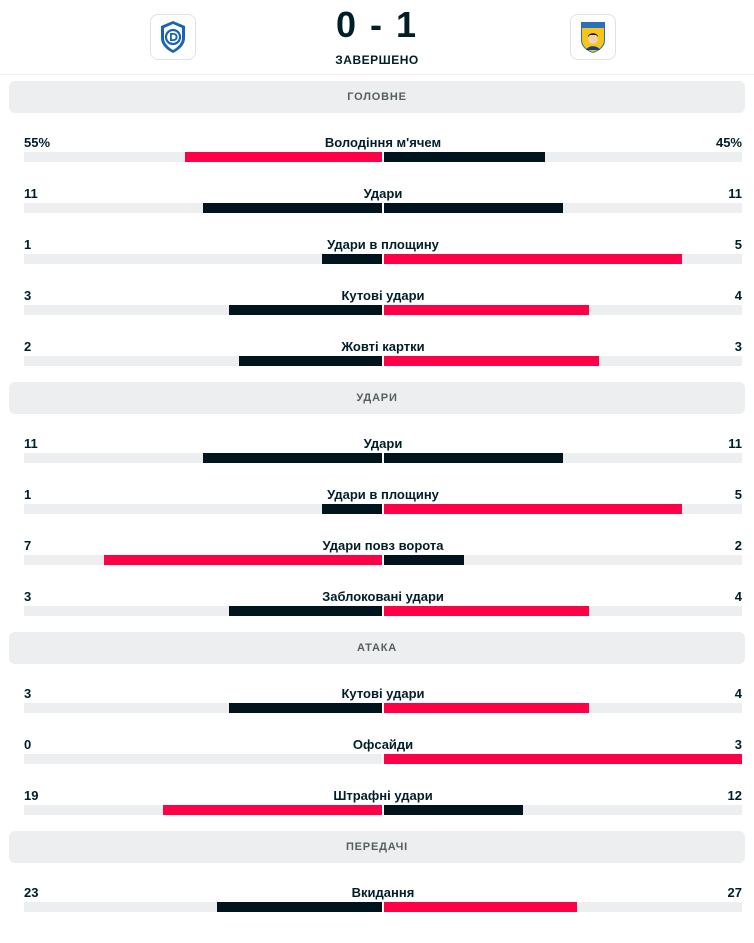 The image size is (754, 943). I want to click on home-team-logo, so click(173, 37).